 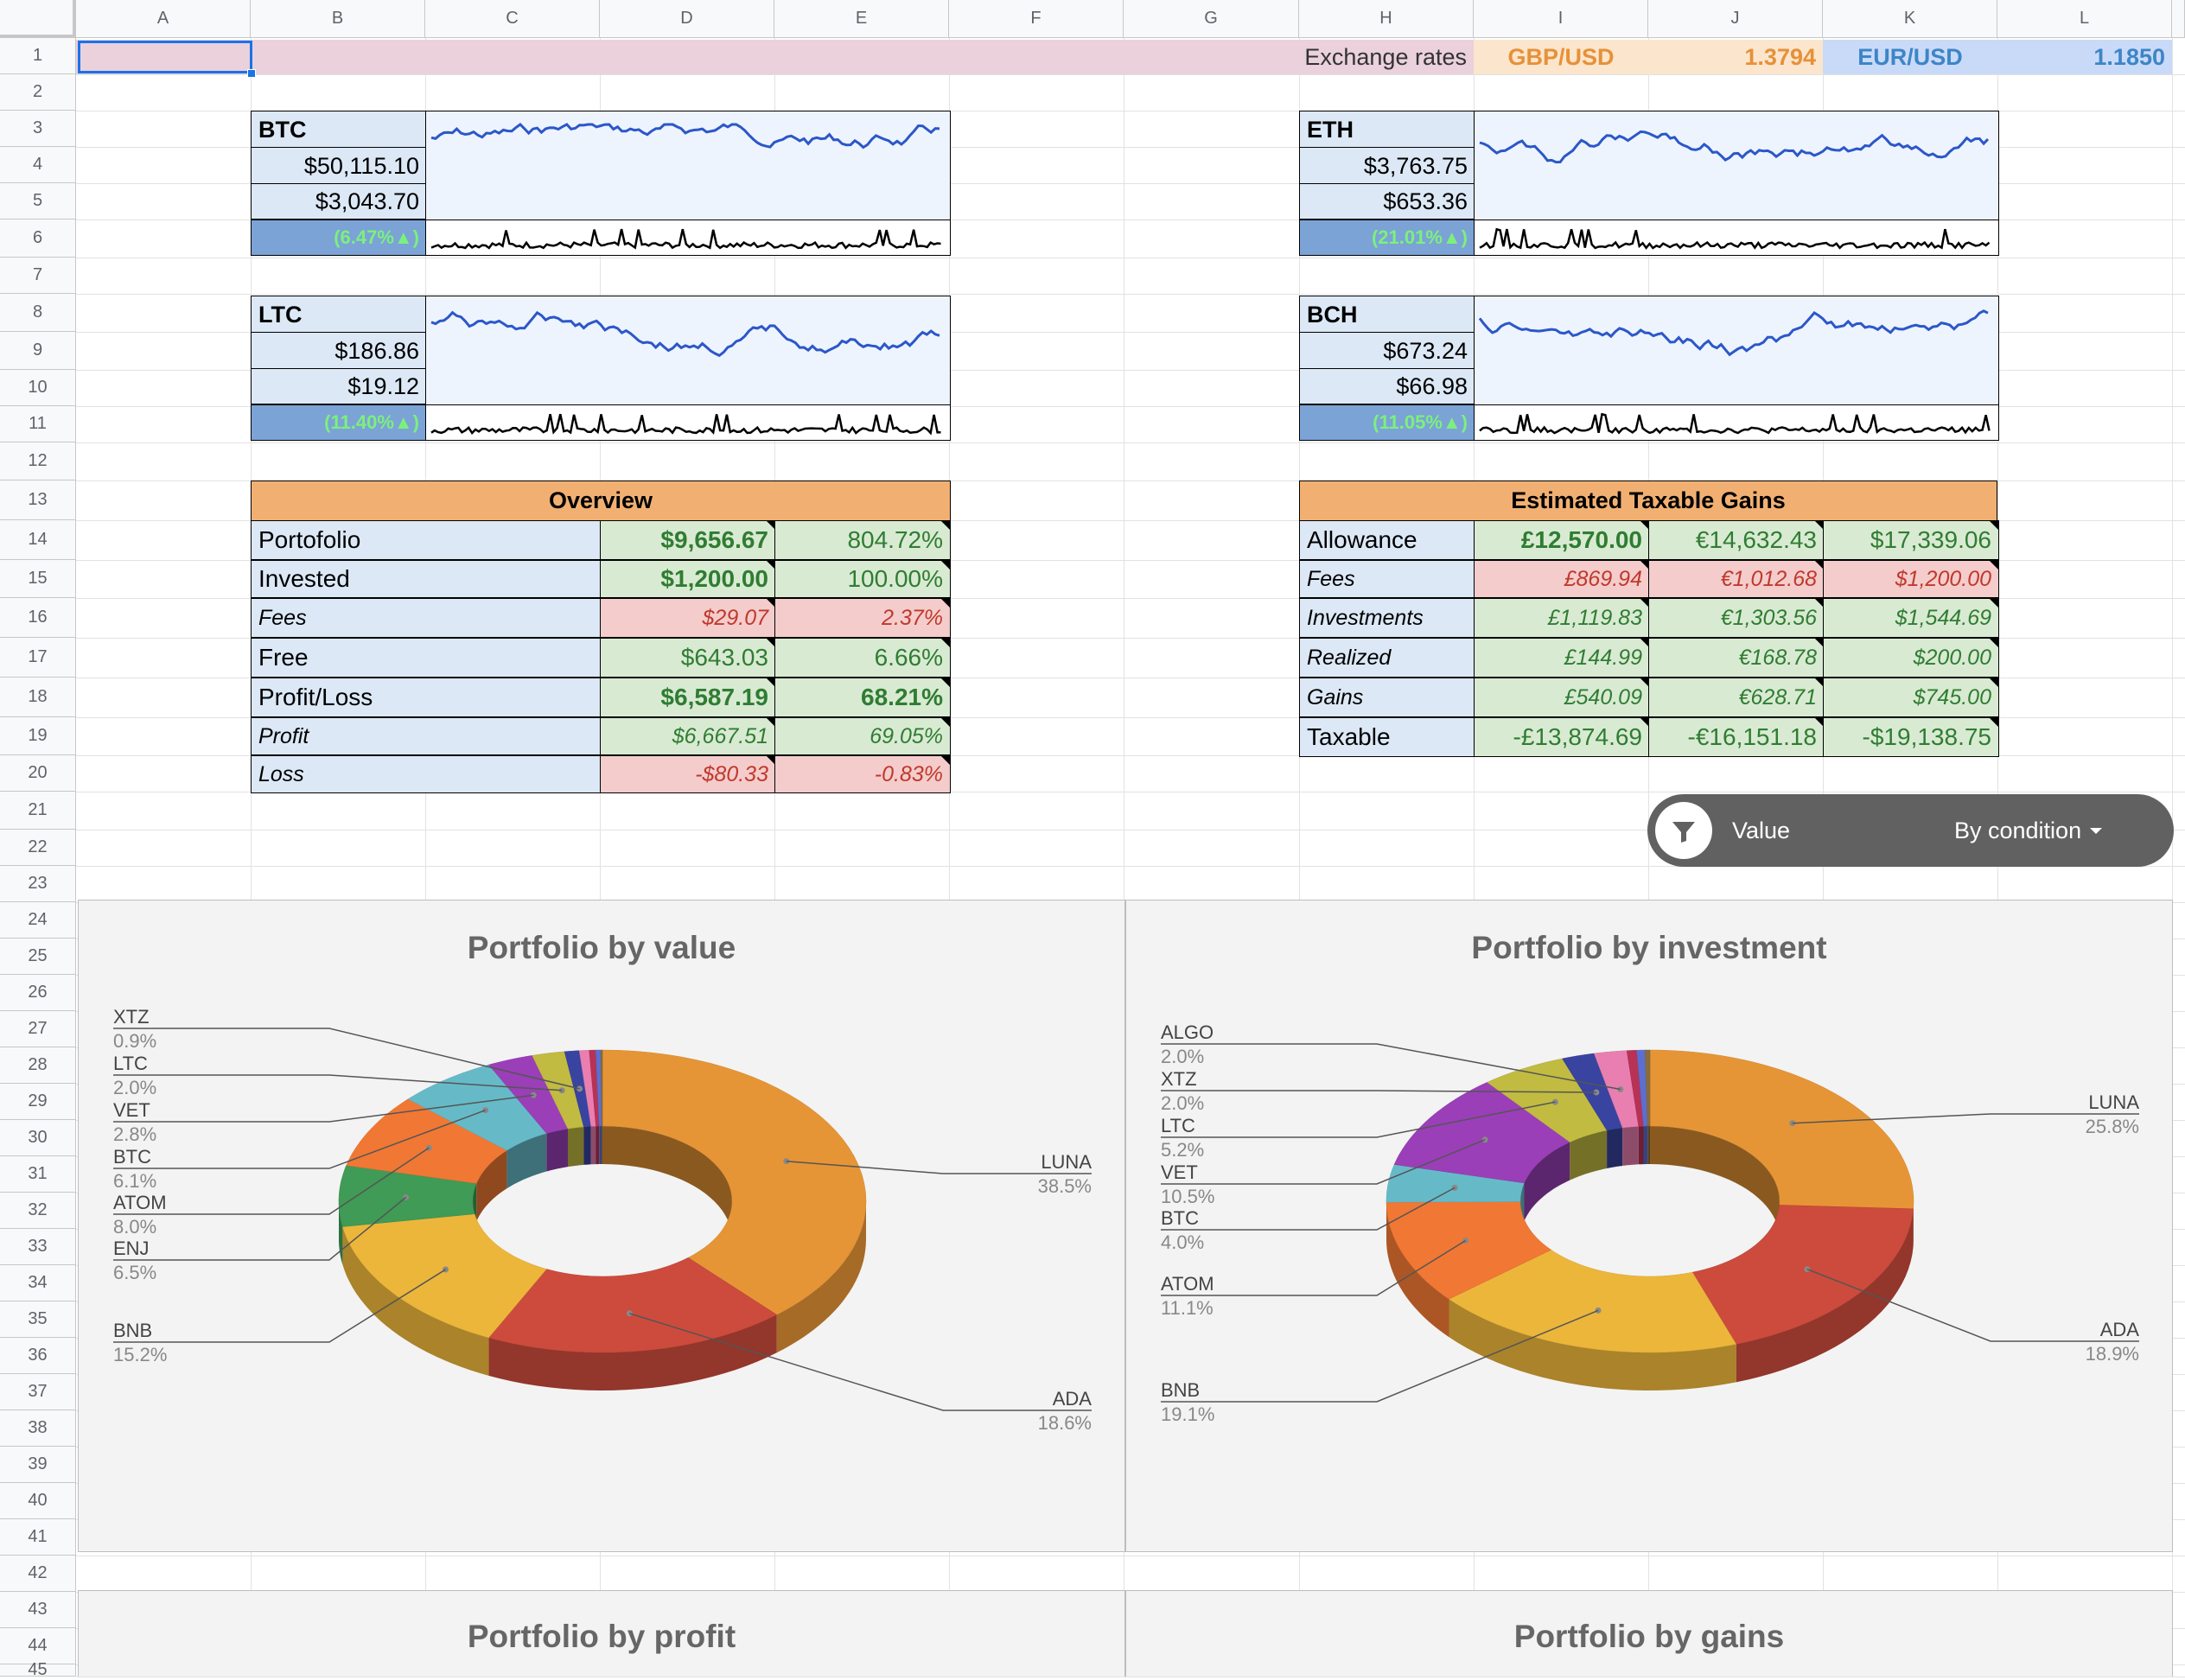 What do you see at coordinates (1910, 831) in the screenshot?
I see `filter-chip: Value By condition` at bounding box center [1910, 831].